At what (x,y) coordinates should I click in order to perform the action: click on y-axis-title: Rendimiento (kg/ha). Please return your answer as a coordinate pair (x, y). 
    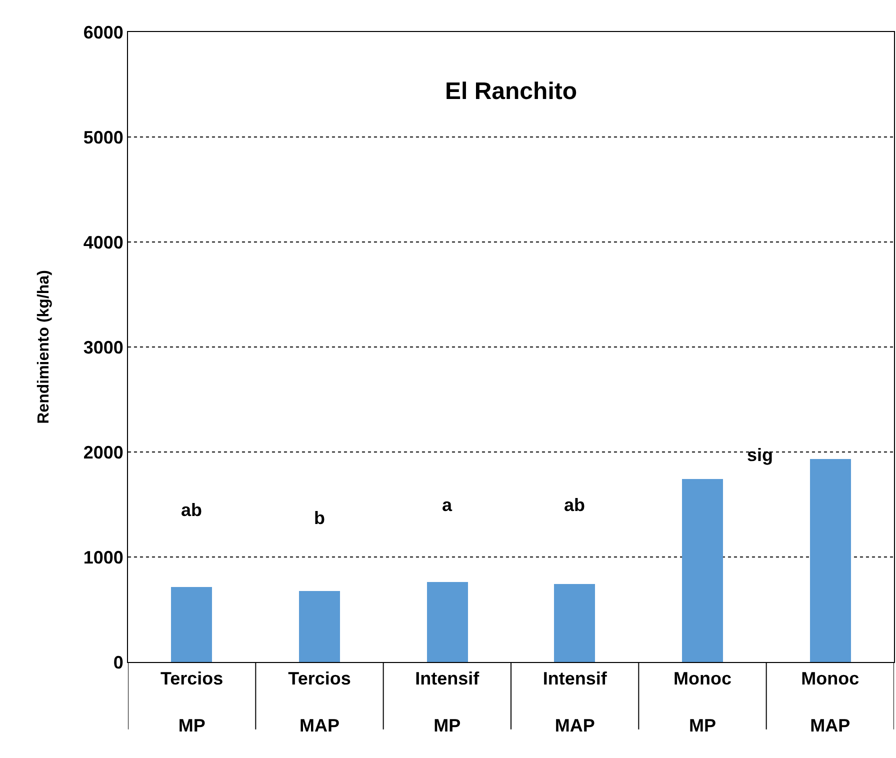
    Looking at the image, I should click on (43, 347).